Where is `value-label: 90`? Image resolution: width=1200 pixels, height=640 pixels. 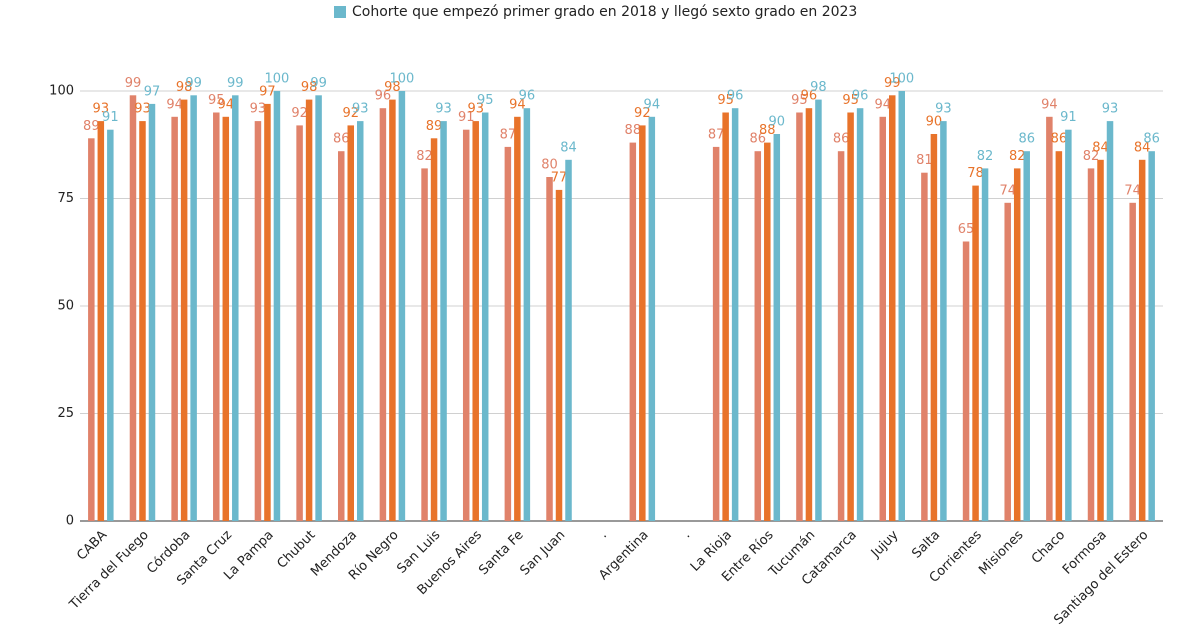 value-label: 90 is located at coordinates (777, 122).